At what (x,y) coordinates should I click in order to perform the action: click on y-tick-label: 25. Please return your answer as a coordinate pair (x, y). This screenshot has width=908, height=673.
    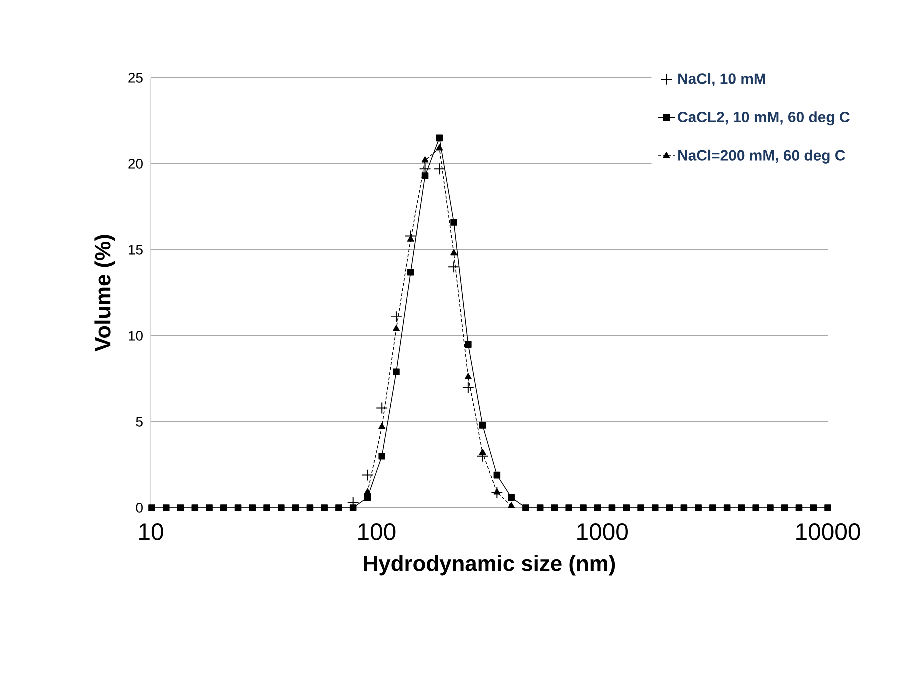
    Looking at the image, I should click on (135, 78).